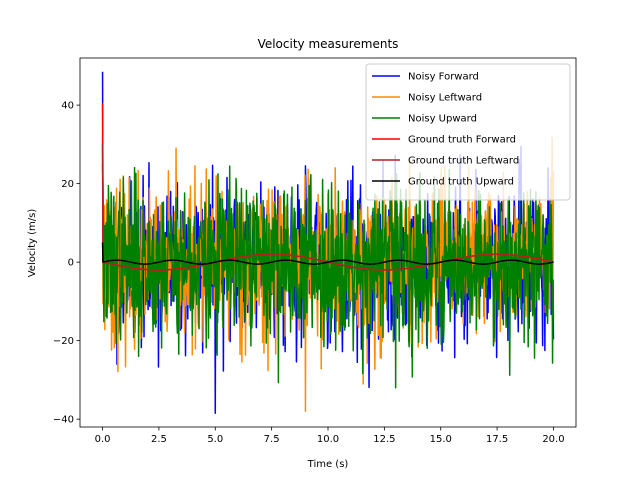 The height and width of the screenshot is (480, 640). What do you see at coordinates (67, 106) in the screenshot?
I see `y-tick-label: 40` at bounding box center [67, 106].